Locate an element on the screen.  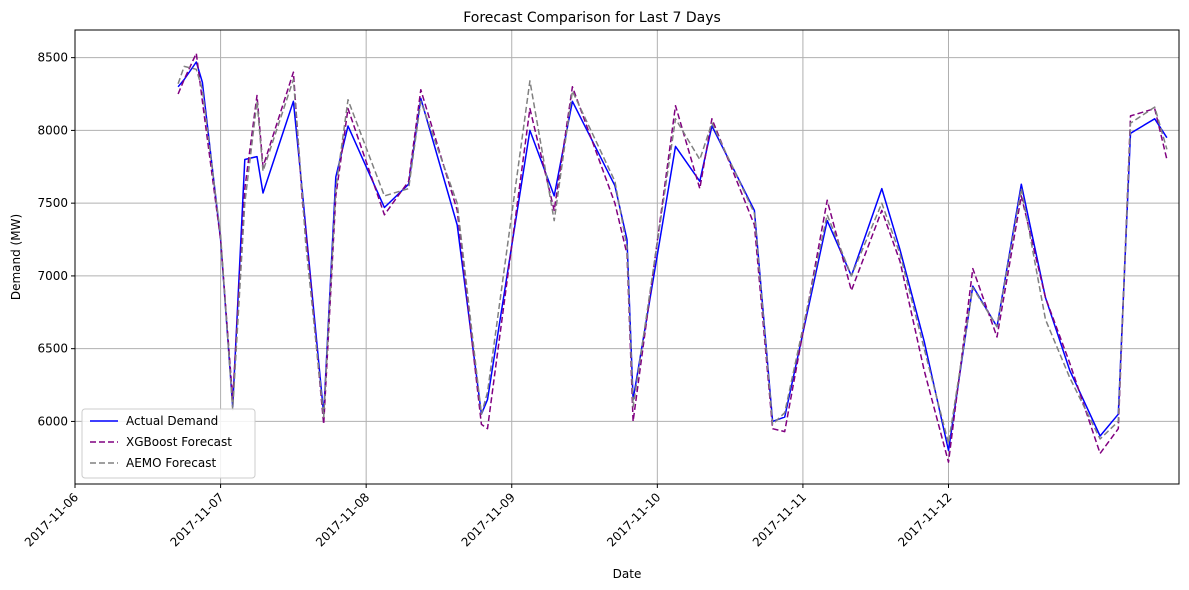
legend-label-1: XGBoost Forecast is located at coordinates (179, 442).